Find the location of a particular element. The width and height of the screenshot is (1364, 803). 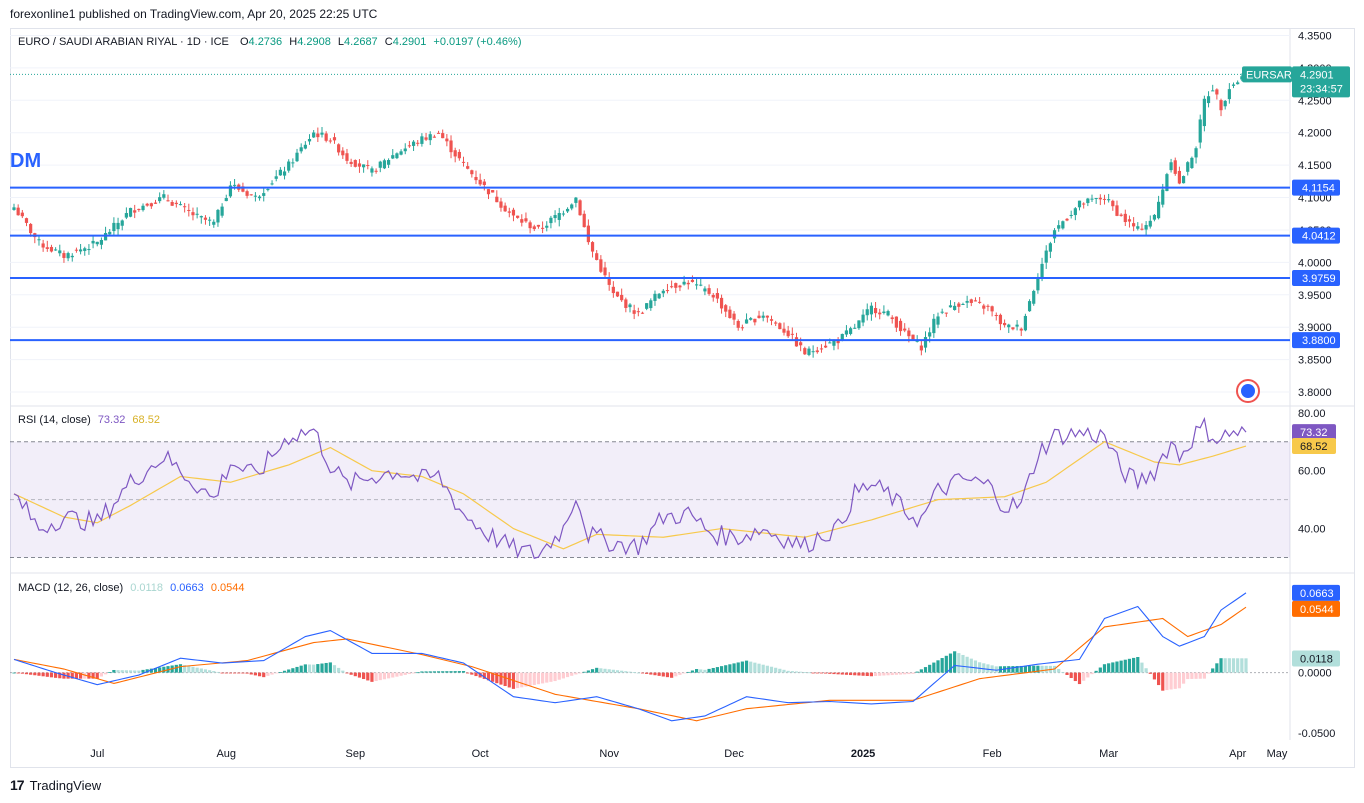

ticker-tag-label: EURSAR is located at coordinates (1269, 75).